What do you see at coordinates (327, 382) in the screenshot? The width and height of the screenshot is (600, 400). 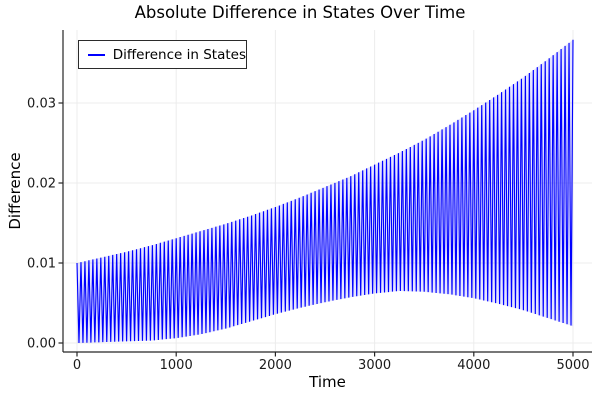 I see `x-axis-label: Time` at bounding box center [327, 382].